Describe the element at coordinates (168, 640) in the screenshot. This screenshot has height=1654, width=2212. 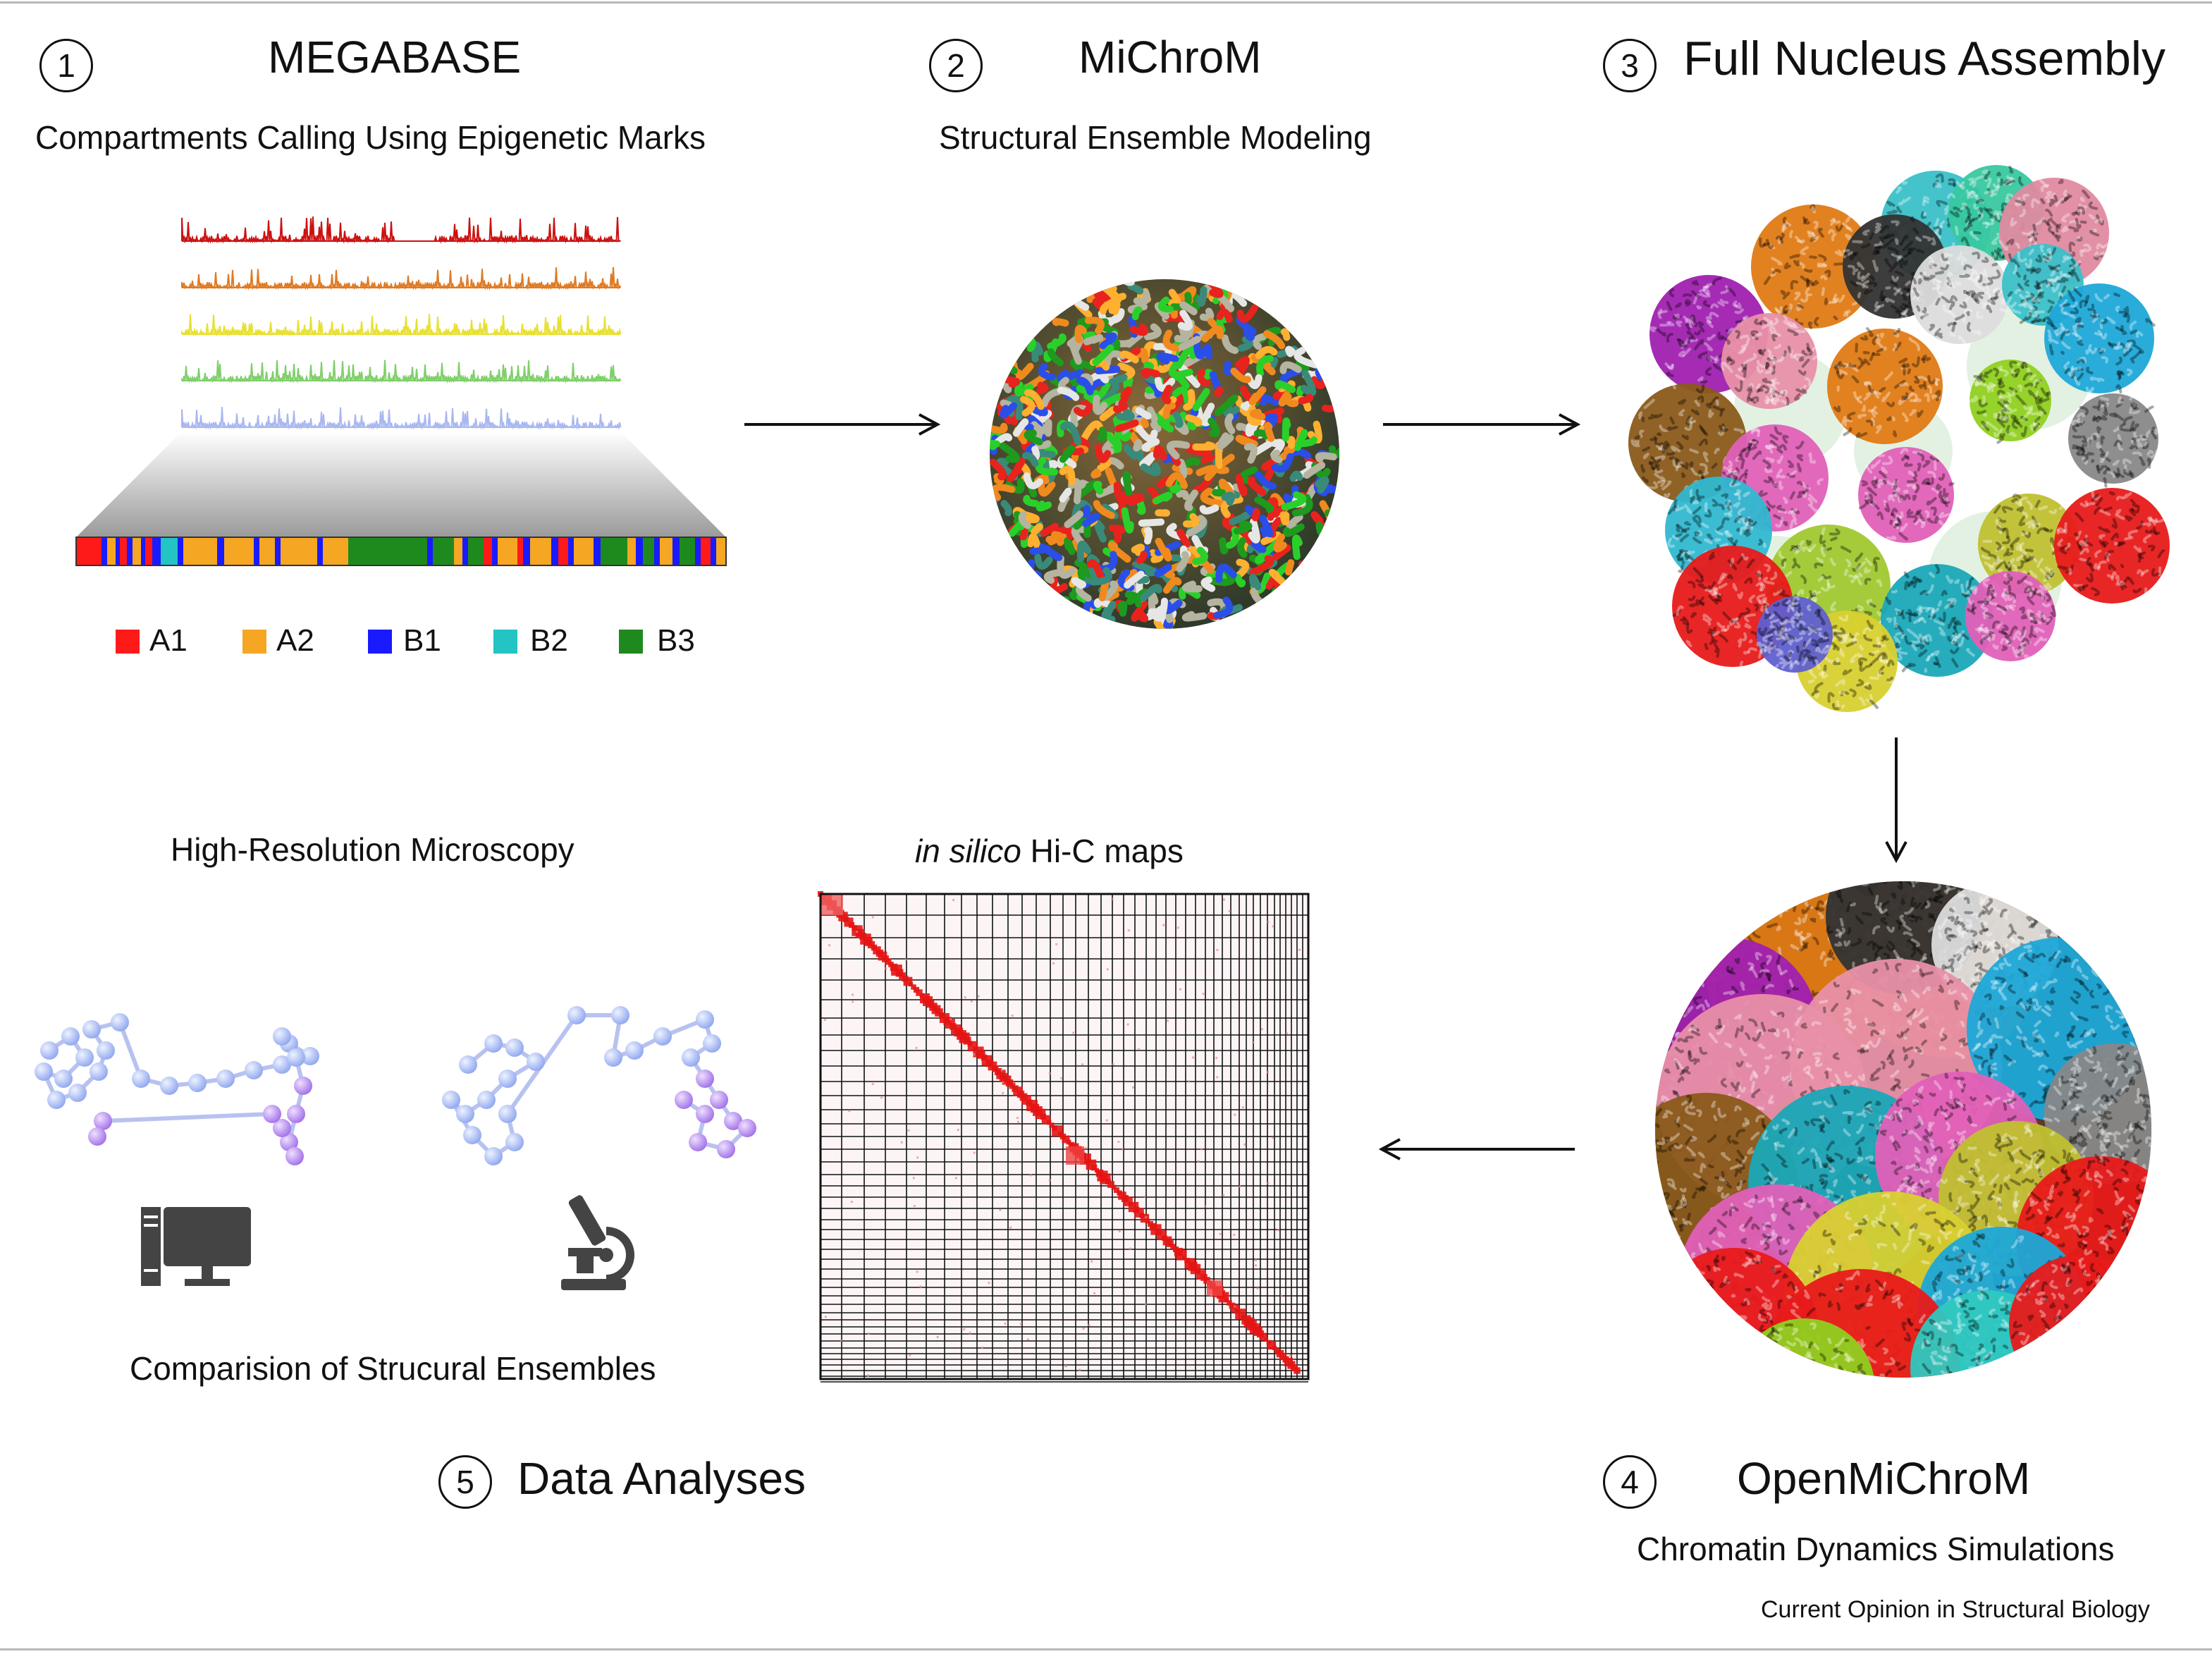
I see `legend-label: A1` at that location.